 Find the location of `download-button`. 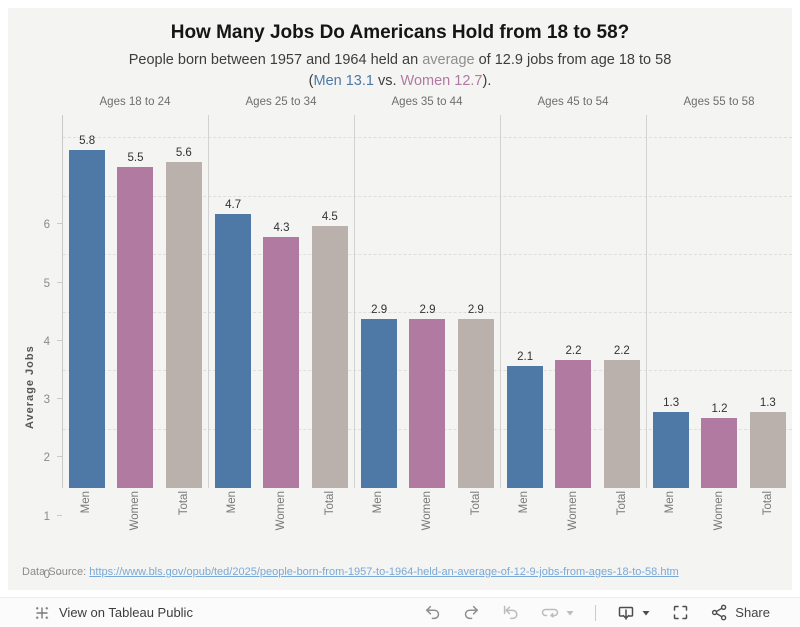

download-button is located at coordinates (633, 613).